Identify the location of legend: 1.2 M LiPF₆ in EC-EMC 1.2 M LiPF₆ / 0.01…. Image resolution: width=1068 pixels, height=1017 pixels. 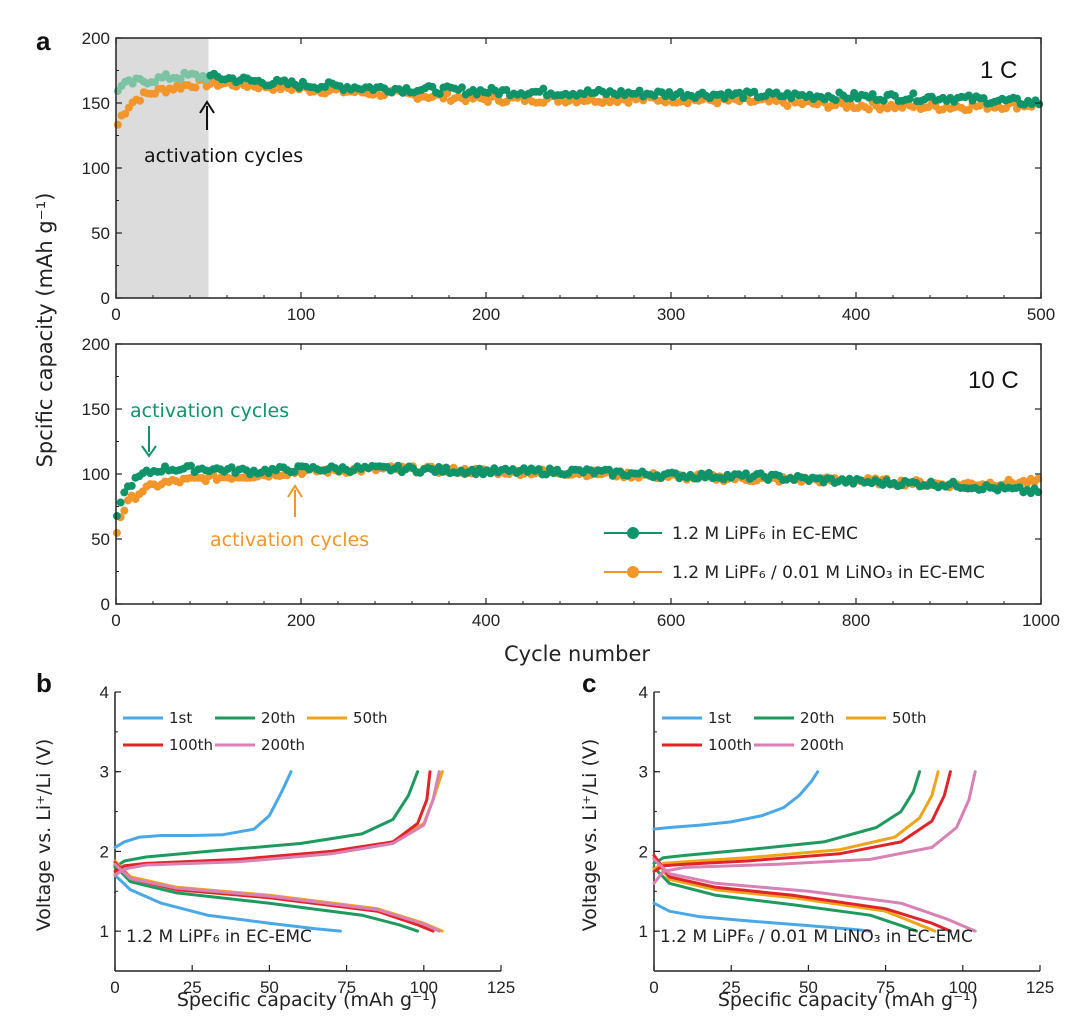
(794, 553).